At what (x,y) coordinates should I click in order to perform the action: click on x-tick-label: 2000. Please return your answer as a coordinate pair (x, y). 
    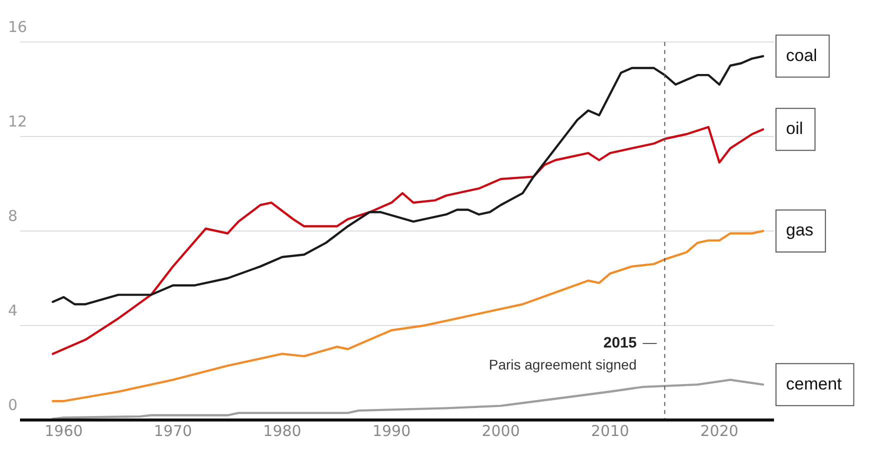
    Looking at the image, I should click on (501, 431).